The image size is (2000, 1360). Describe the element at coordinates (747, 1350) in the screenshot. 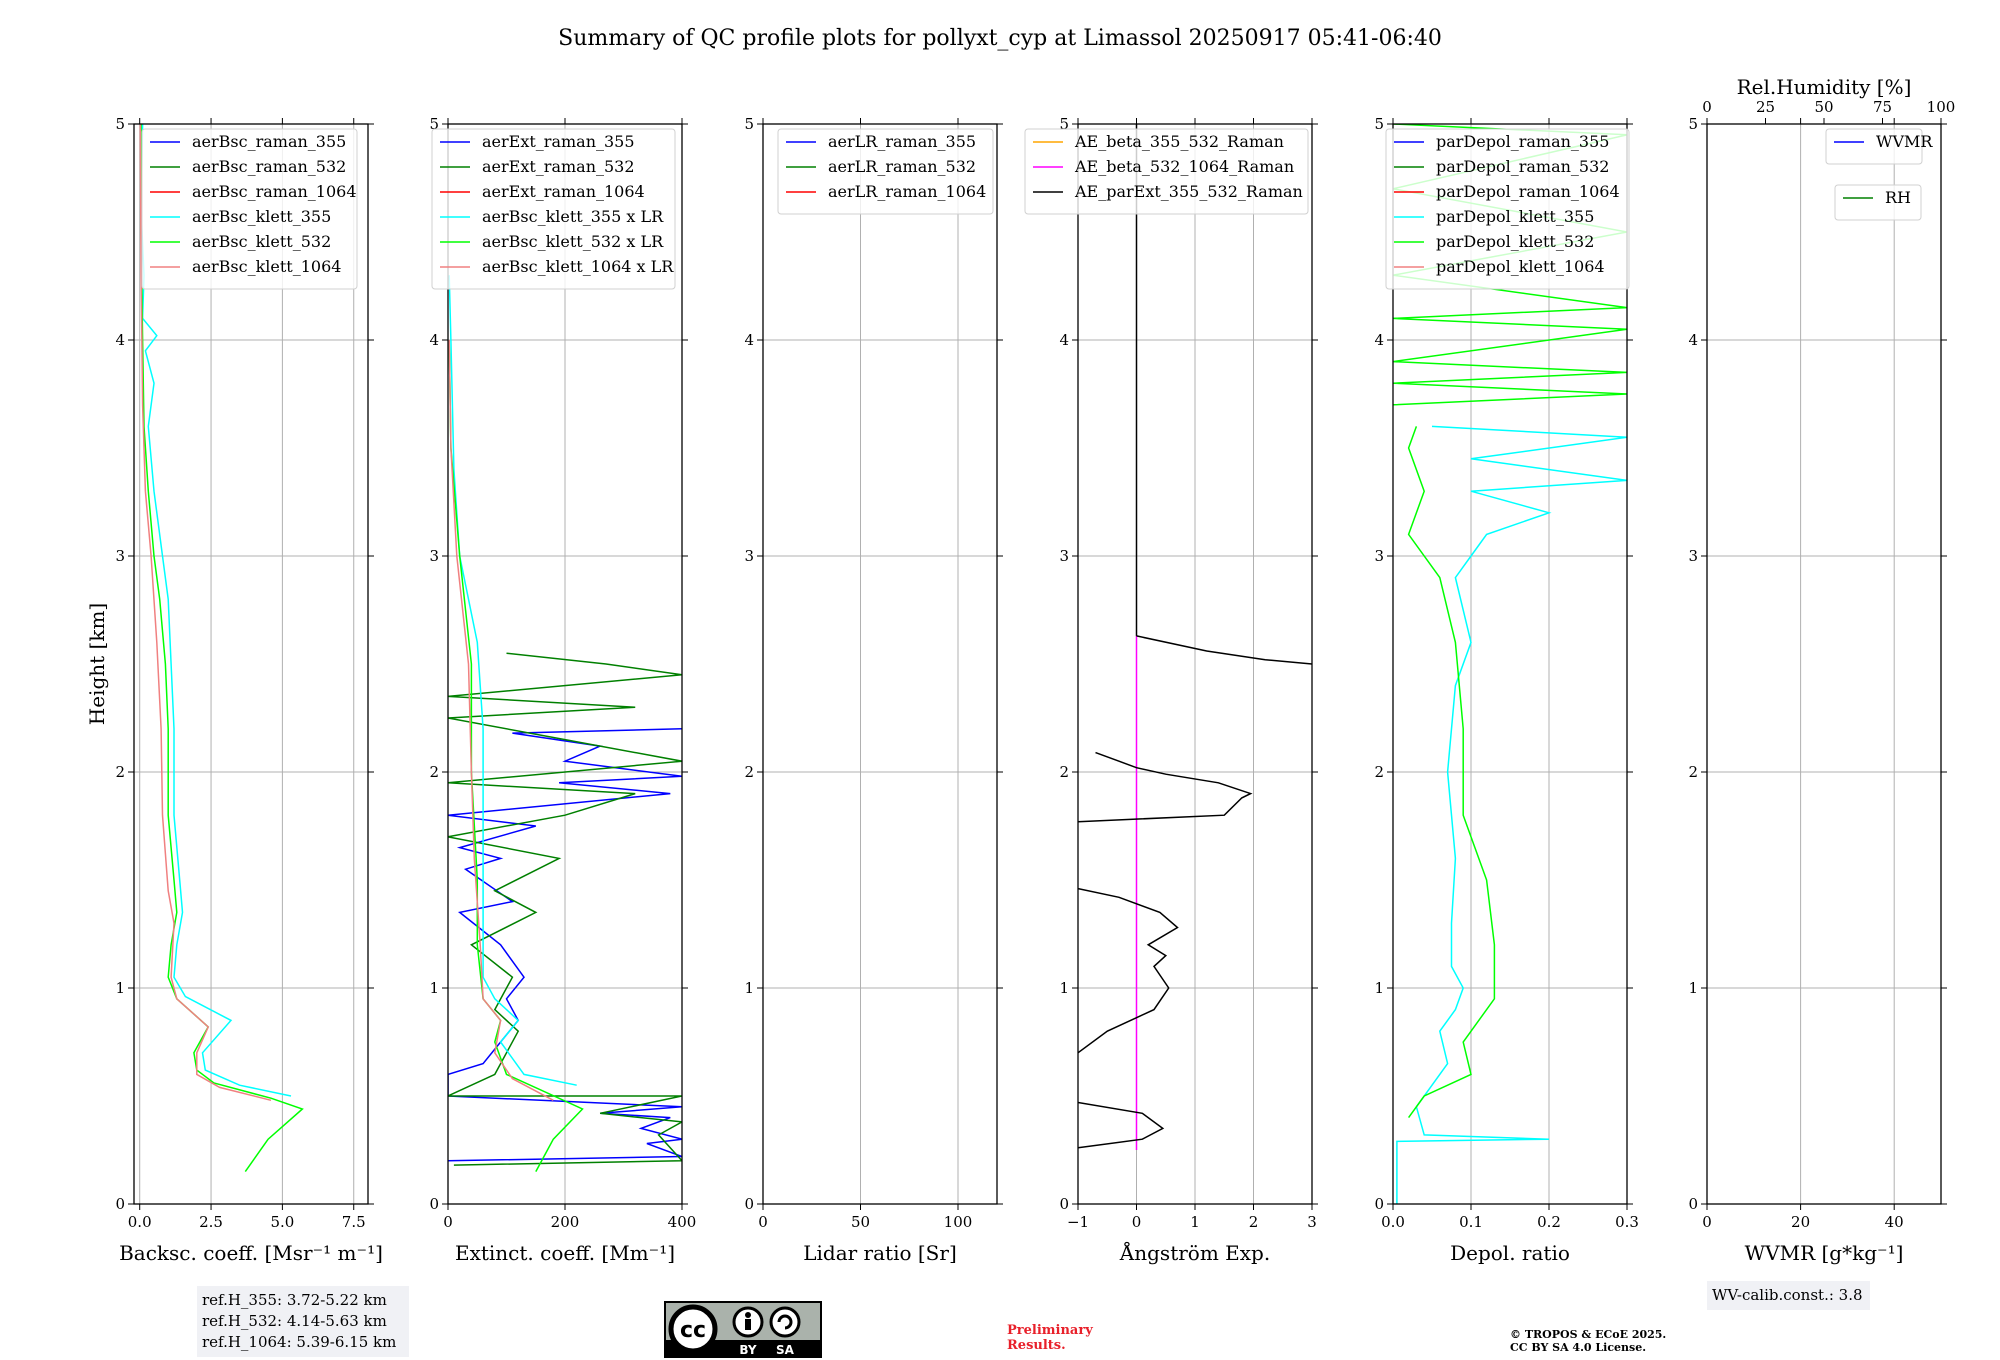

I see `cc-by-text: BY` at that location.